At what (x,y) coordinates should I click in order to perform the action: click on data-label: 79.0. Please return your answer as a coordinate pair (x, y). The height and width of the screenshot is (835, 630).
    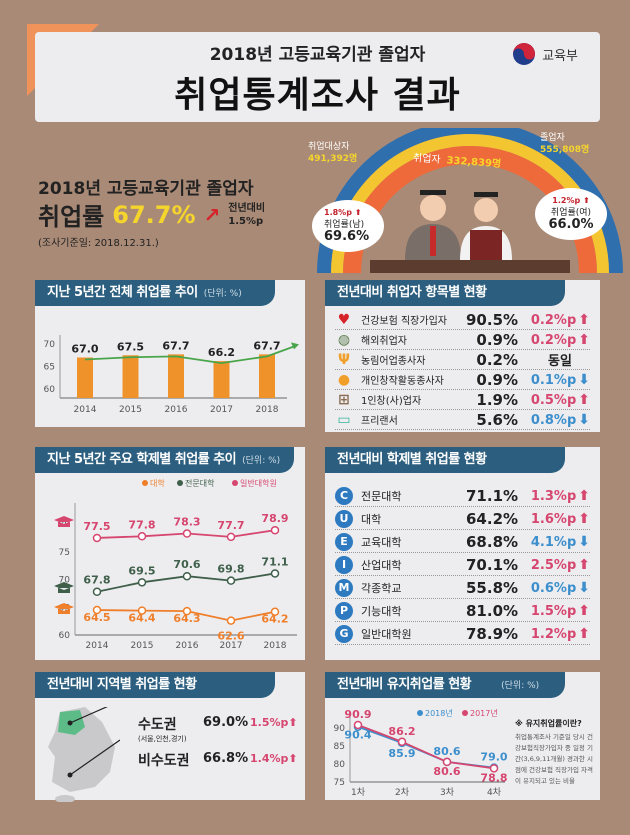
    Looking at the image, I should click on (493, 757).